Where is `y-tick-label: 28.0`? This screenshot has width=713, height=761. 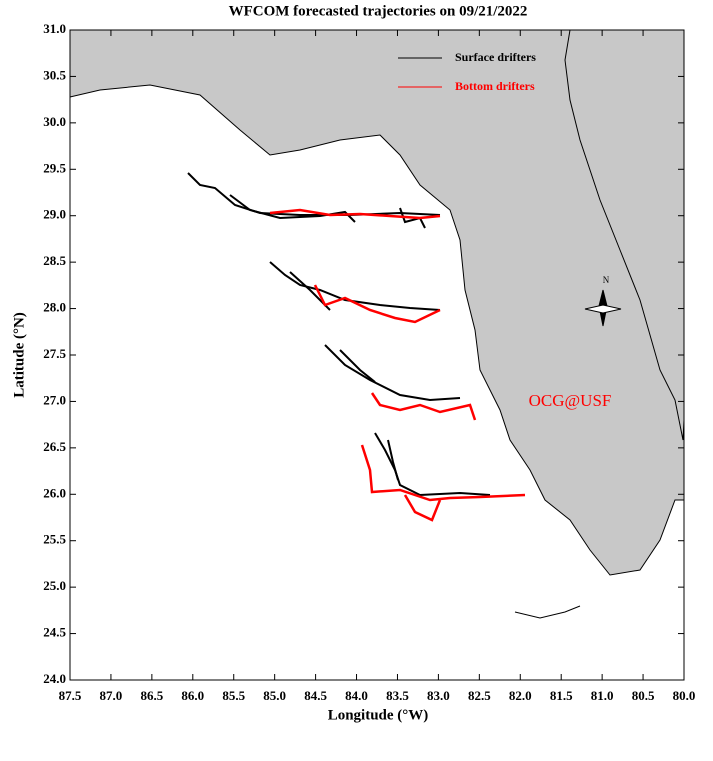
y-tick-label: 28.0 is located at coordinates (54, 307).